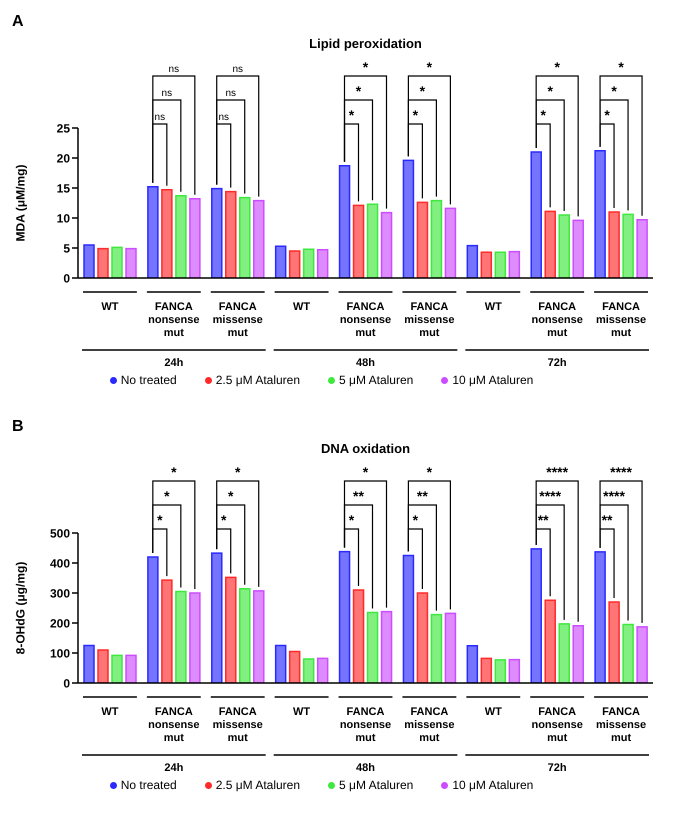 This screenshot has height=832, width=675. Describe the element at coordinates (63, 188) in the screenshot. I see `y-tick-label: 15` at that location.